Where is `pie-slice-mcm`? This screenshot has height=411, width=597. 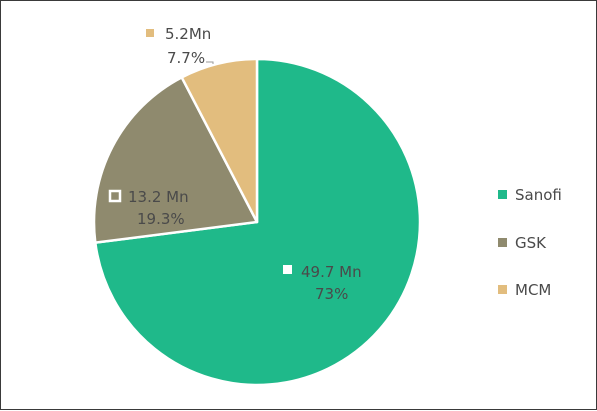
pie-slice-mcm is located at coordinates (219, 140).